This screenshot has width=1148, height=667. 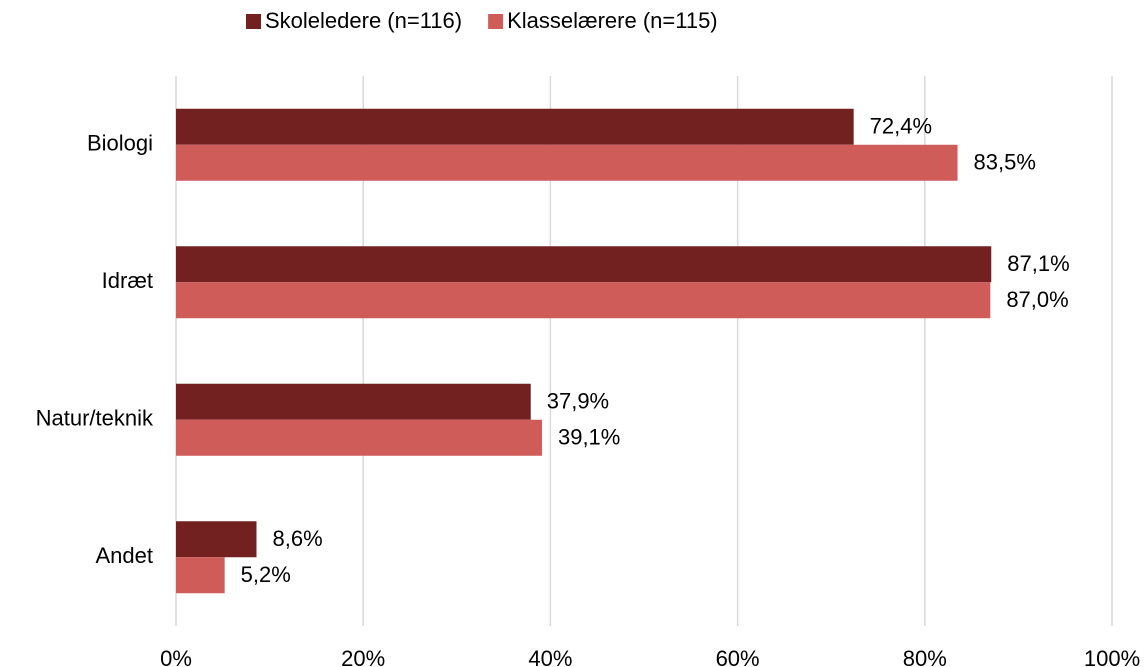 What do you see at coordinates (363, 656) in the screenshot?
I see `x-tick-label: 20%` at bounding box center [363, 656].